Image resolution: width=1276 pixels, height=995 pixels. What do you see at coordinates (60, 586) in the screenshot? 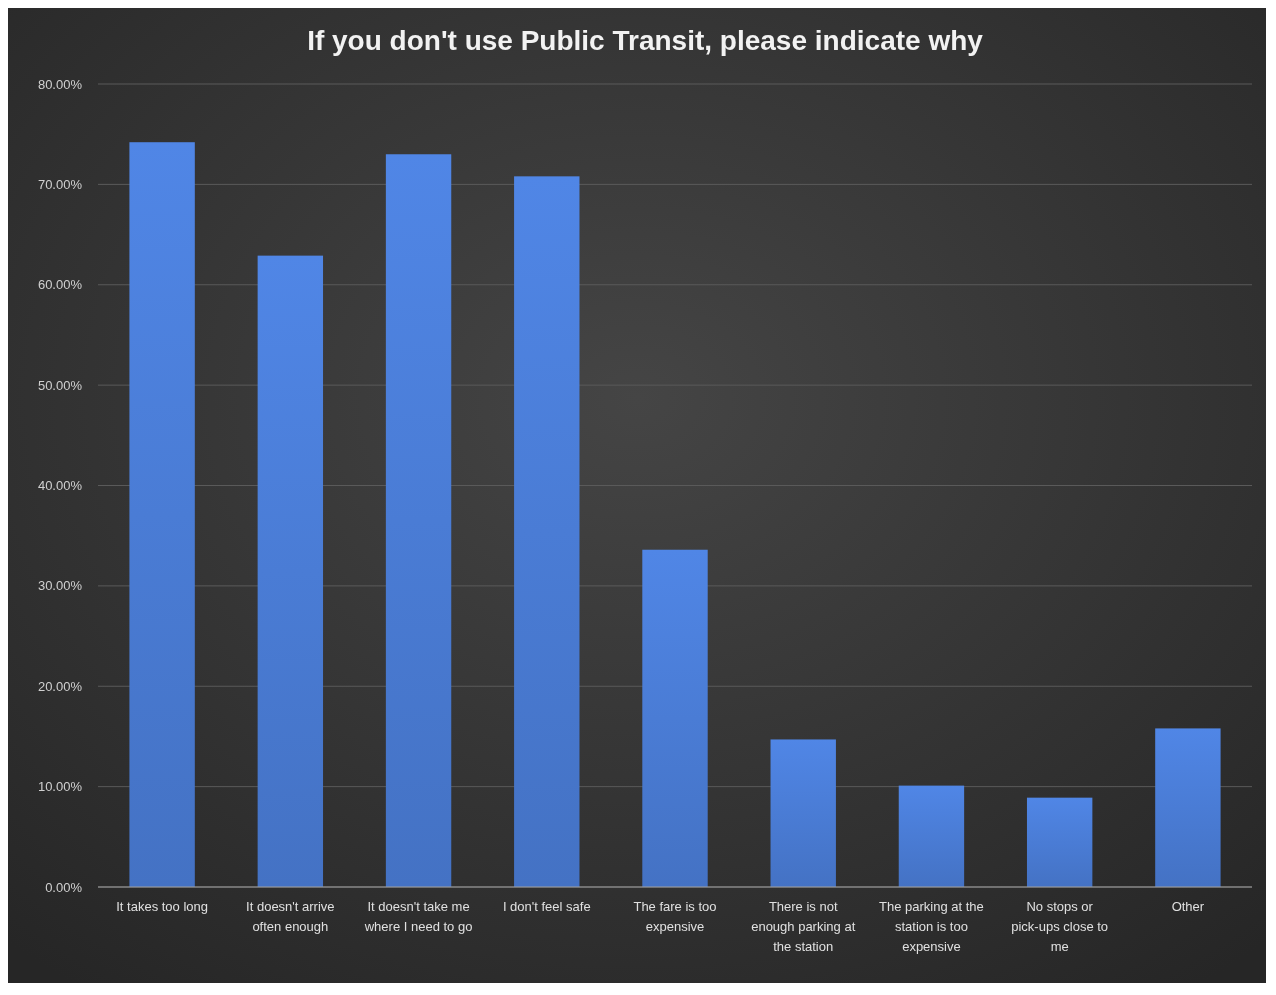
I see `y-tick-label: 30.00%` at bounding box center [60, 586].